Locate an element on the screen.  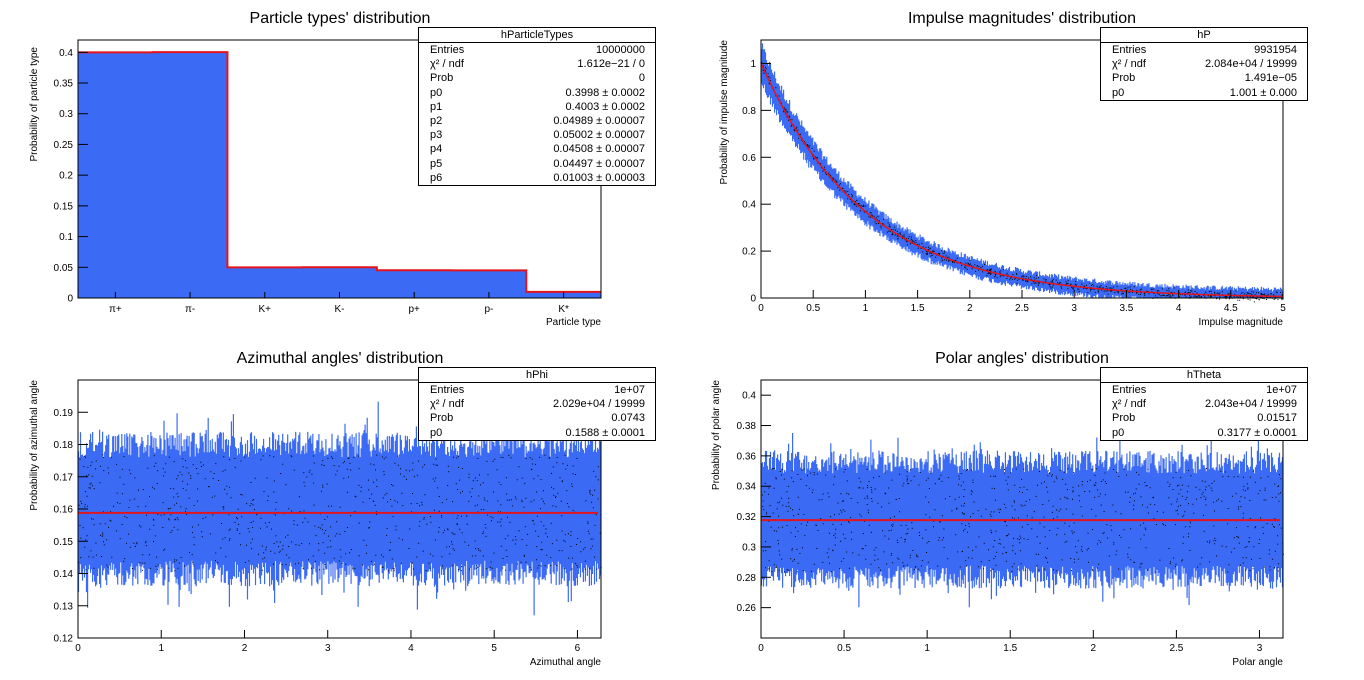
stats-value: 0.3998 ± 0.0002 is located at coordinates (605, 92).